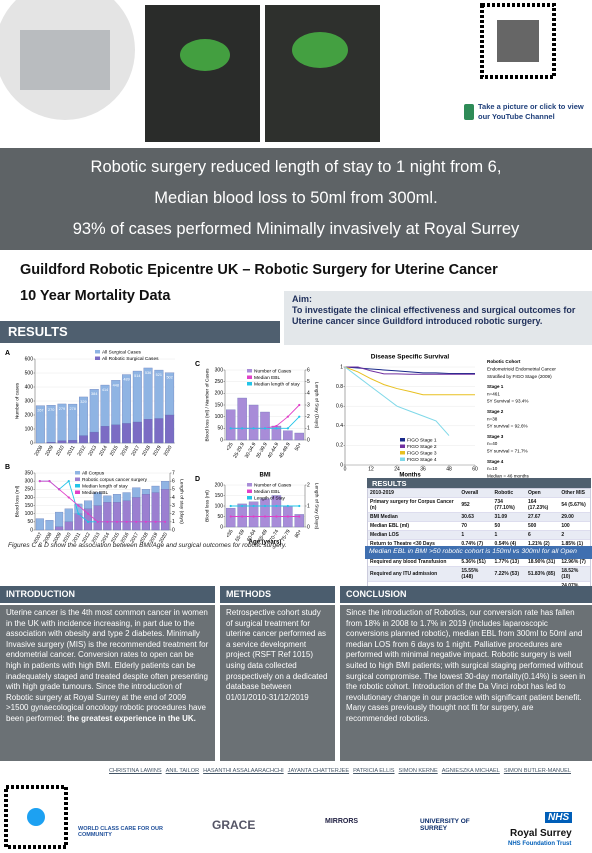 The height and width of the screenshot is (853, 592). What do you see at coordinates (574, 574) in the screenshot?
I see `table-cell: 18.52% (10)` at bounding box center [574, 574].